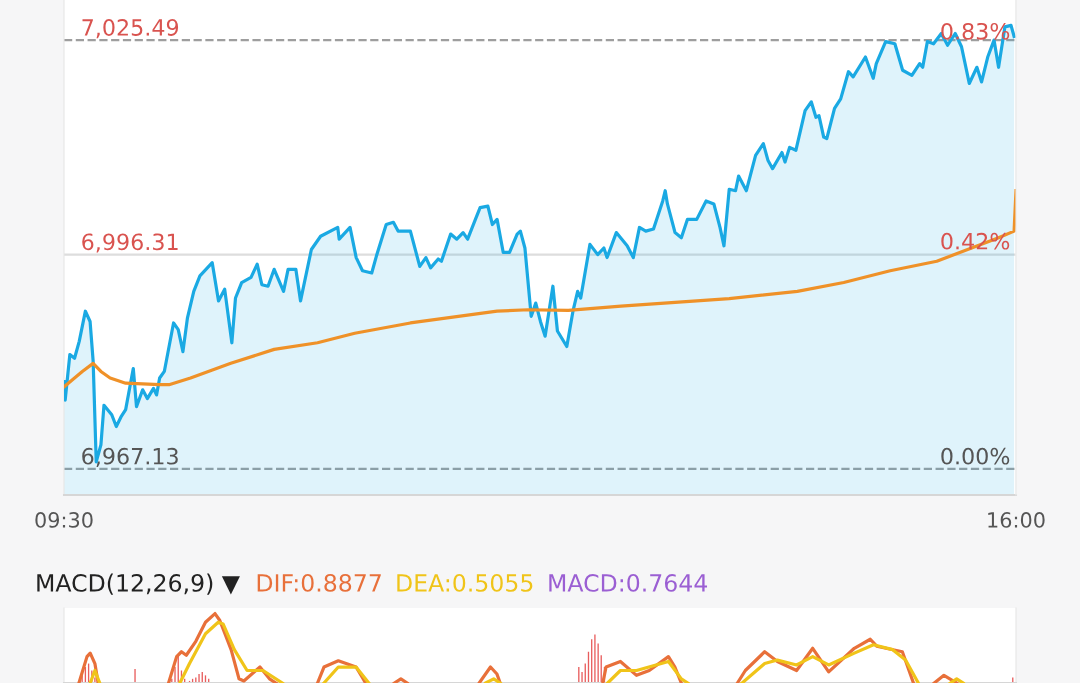 This screenshot has height=683, width=1080. I want to click on text: MACD:0.7644, so click(628, 582).